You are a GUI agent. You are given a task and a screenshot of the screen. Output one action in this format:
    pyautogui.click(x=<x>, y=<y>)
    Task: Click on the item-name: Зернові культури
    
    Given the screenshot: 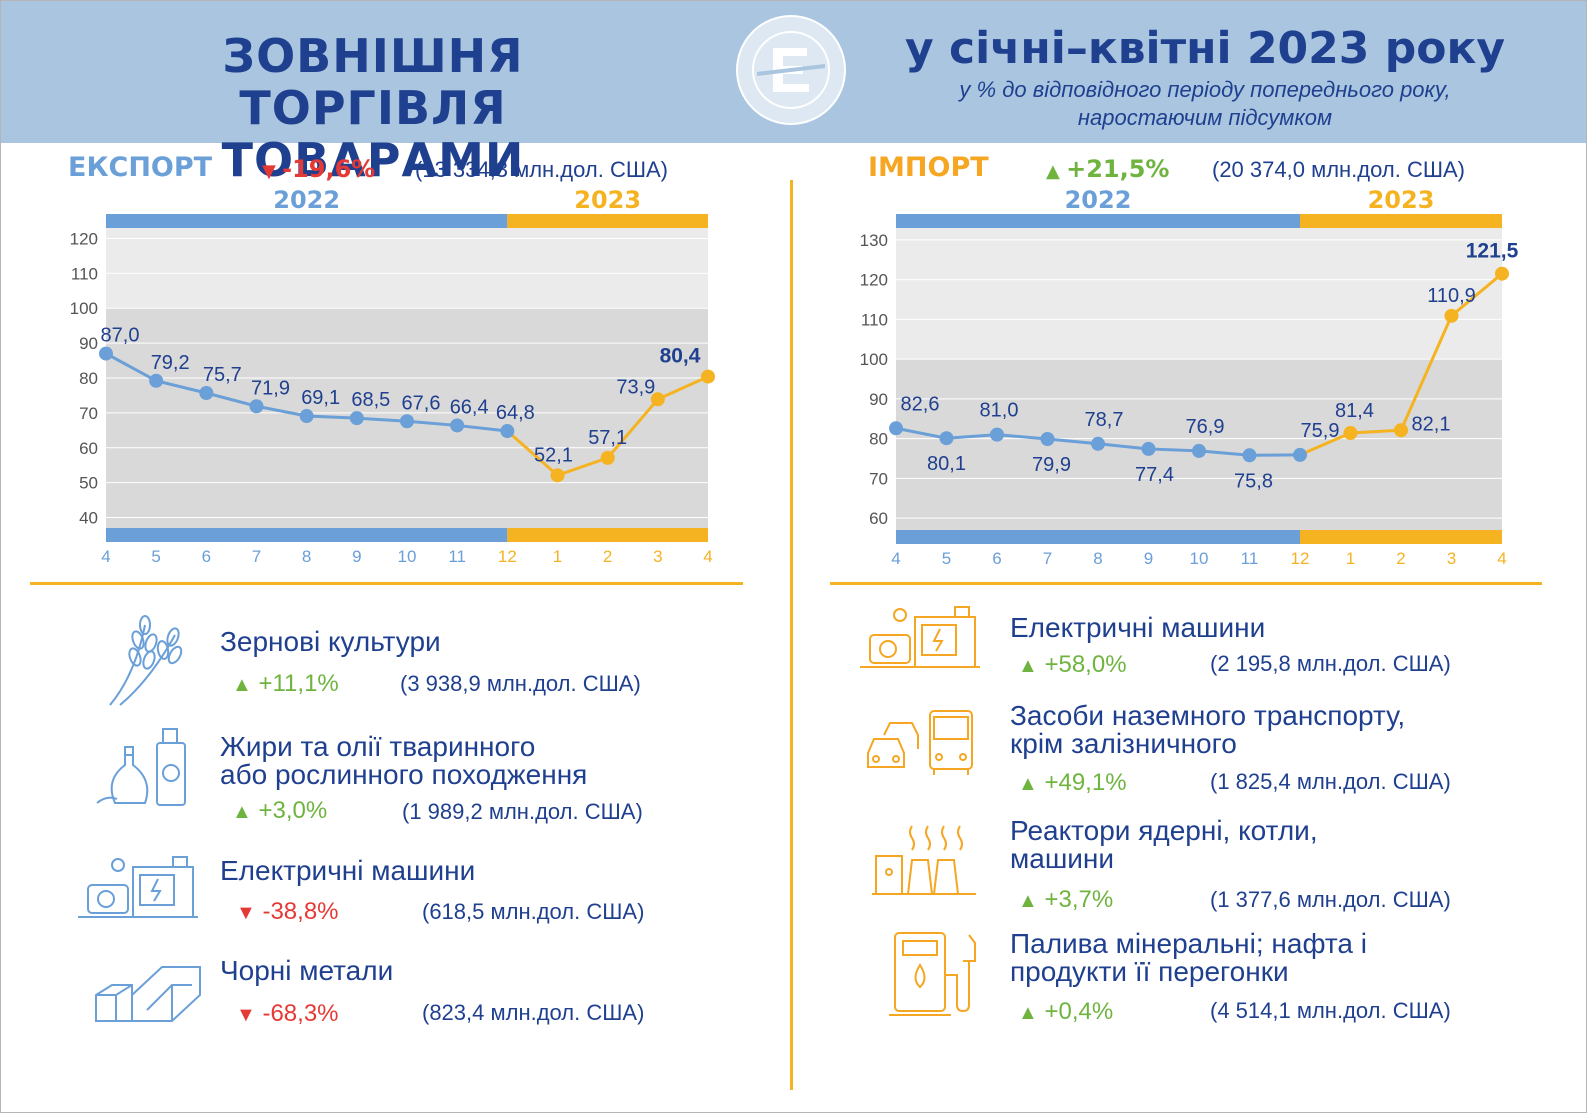 What is the action you would take?
    pyautogui.click(x=330, y=641)
    